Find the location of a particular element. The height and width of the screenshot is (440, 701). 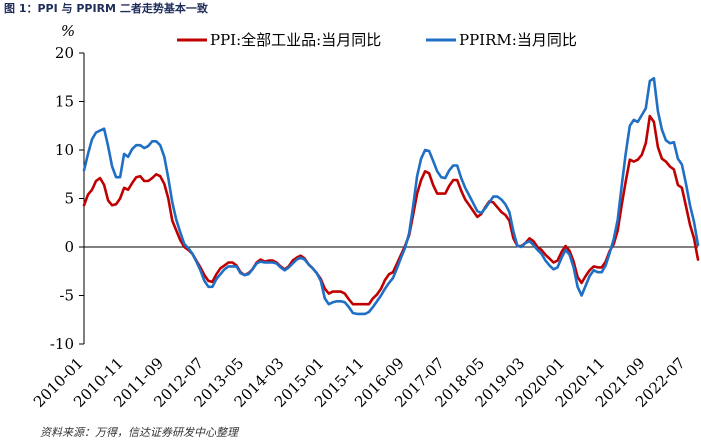

legend: PPI:全部工业品:当月同比 PPIRM:当月同比 is located at coordinates (377, 40).